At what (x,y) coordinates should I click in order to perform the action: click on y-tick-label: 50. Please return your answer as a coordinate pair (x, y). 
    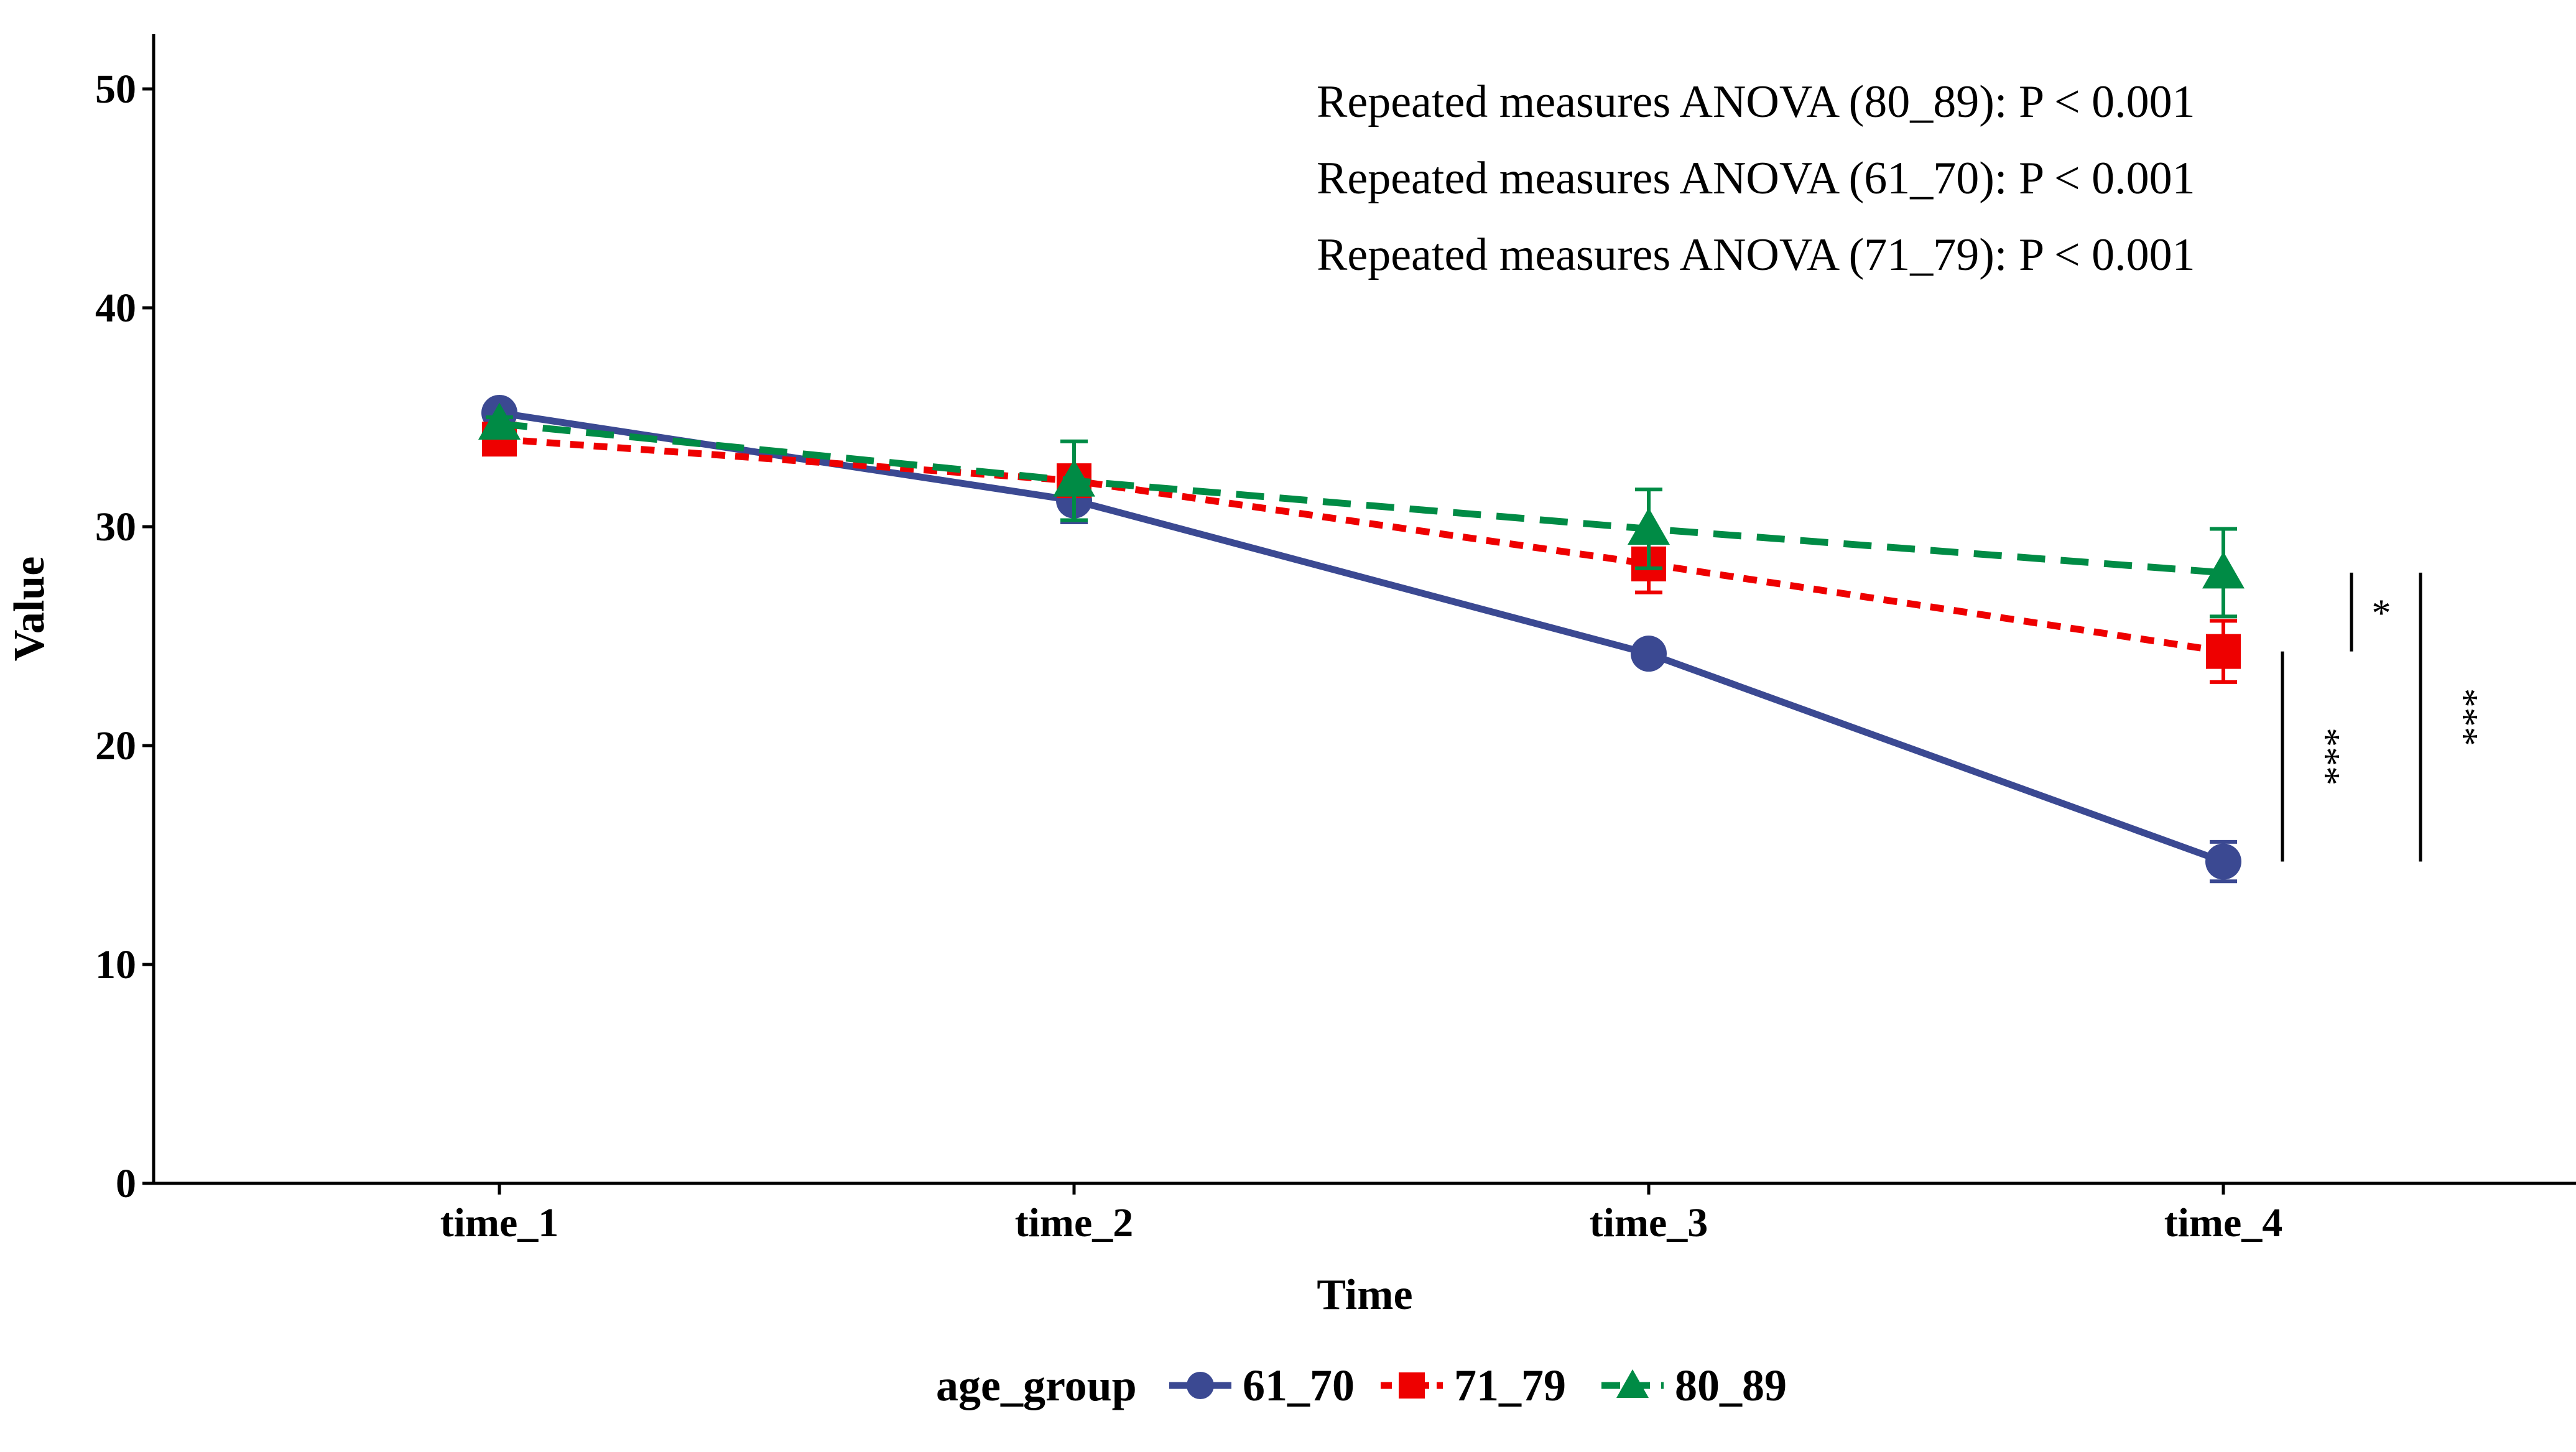
    Looking at the image, I should click on (116, 90).